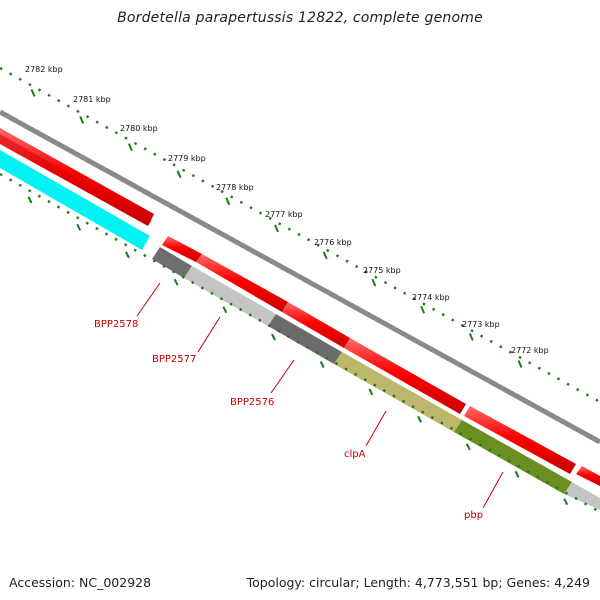  What do you see at coordinates (382, 270) in the screenshot?
I see `scale-label: 2775 kbp` at bounding box center [382, 270].